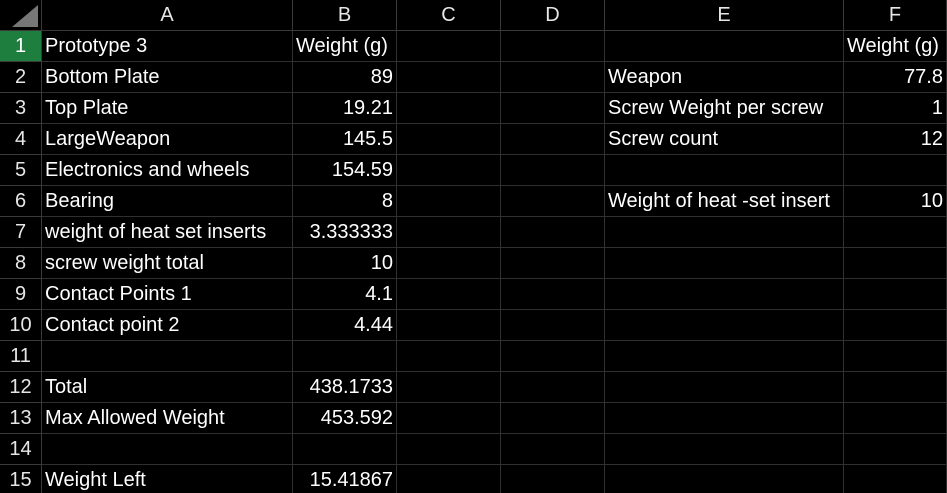 The width and height of the screenshot is (947, 493). What do you see at coordinates (553, 294) in the screenshot?
I see `cell-d9` at bounding box center [553, 294].